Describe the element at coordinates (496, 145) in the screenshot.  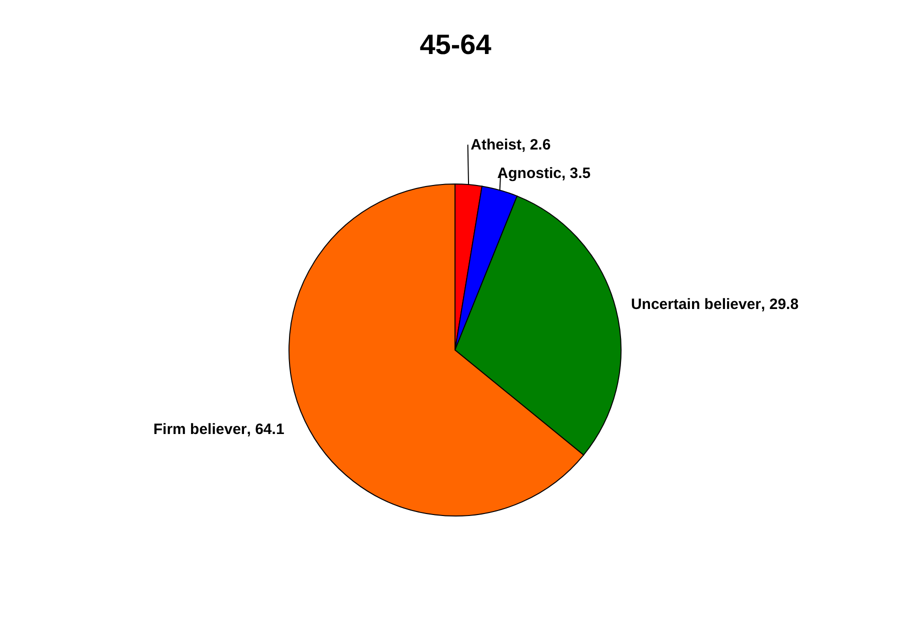
I see `slice-label: Atheist` at that location.